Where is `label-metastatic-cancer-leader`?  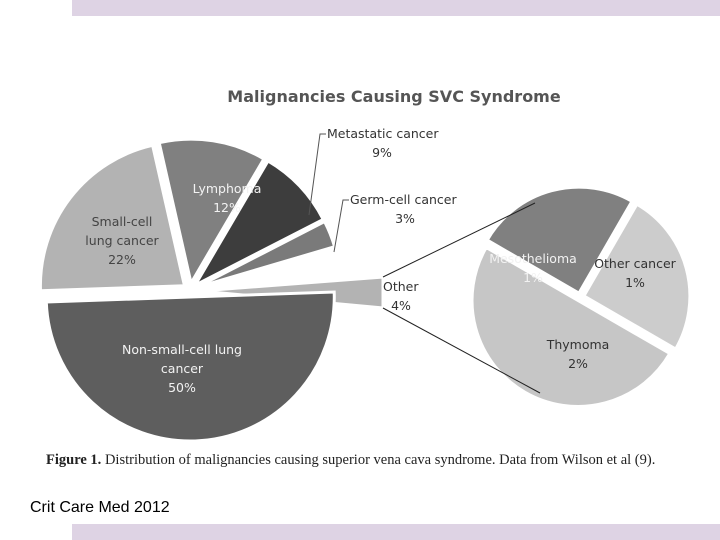 label-metastatic-cancer-leader is located at coordinates (317, 174).